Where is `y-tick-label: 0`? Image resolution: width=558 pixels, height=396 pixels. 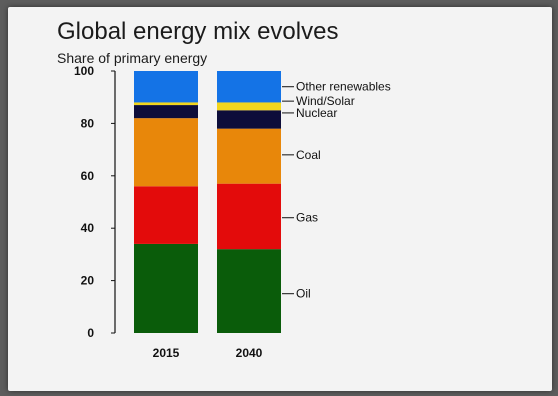 y-tick-label: 0 is located at coordinates (90, 333).